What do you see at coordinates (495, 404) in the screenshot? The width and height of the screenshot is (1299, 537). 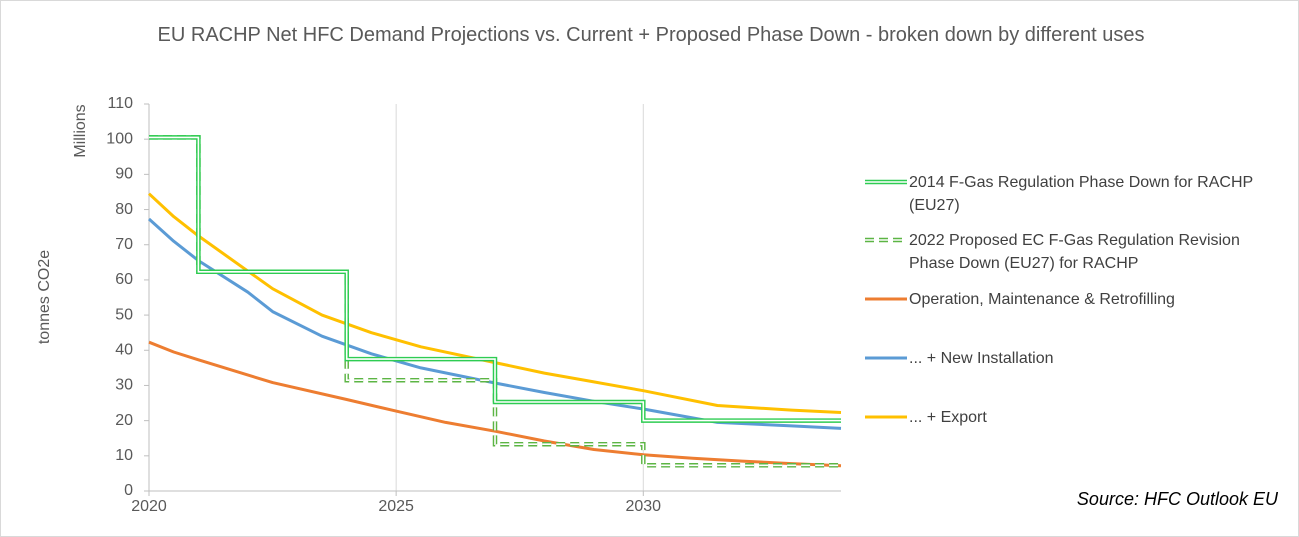 I see `line` at bounding box center [495, 404].